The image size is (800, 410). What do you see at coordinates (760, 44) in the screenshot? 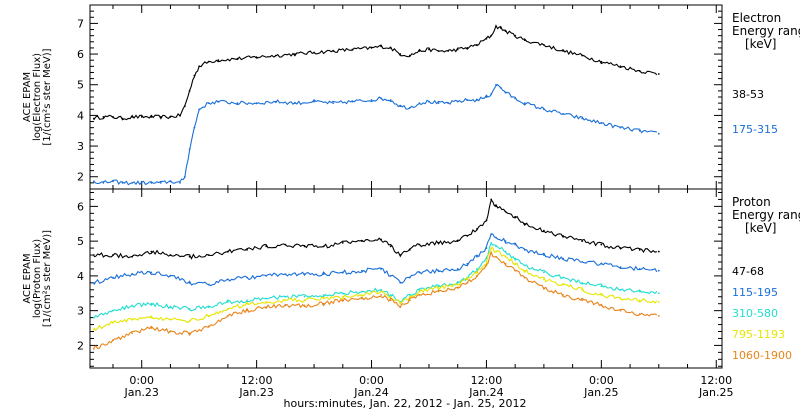
I see `legend-title-line: [keV]` at bounding box center [760, 44].